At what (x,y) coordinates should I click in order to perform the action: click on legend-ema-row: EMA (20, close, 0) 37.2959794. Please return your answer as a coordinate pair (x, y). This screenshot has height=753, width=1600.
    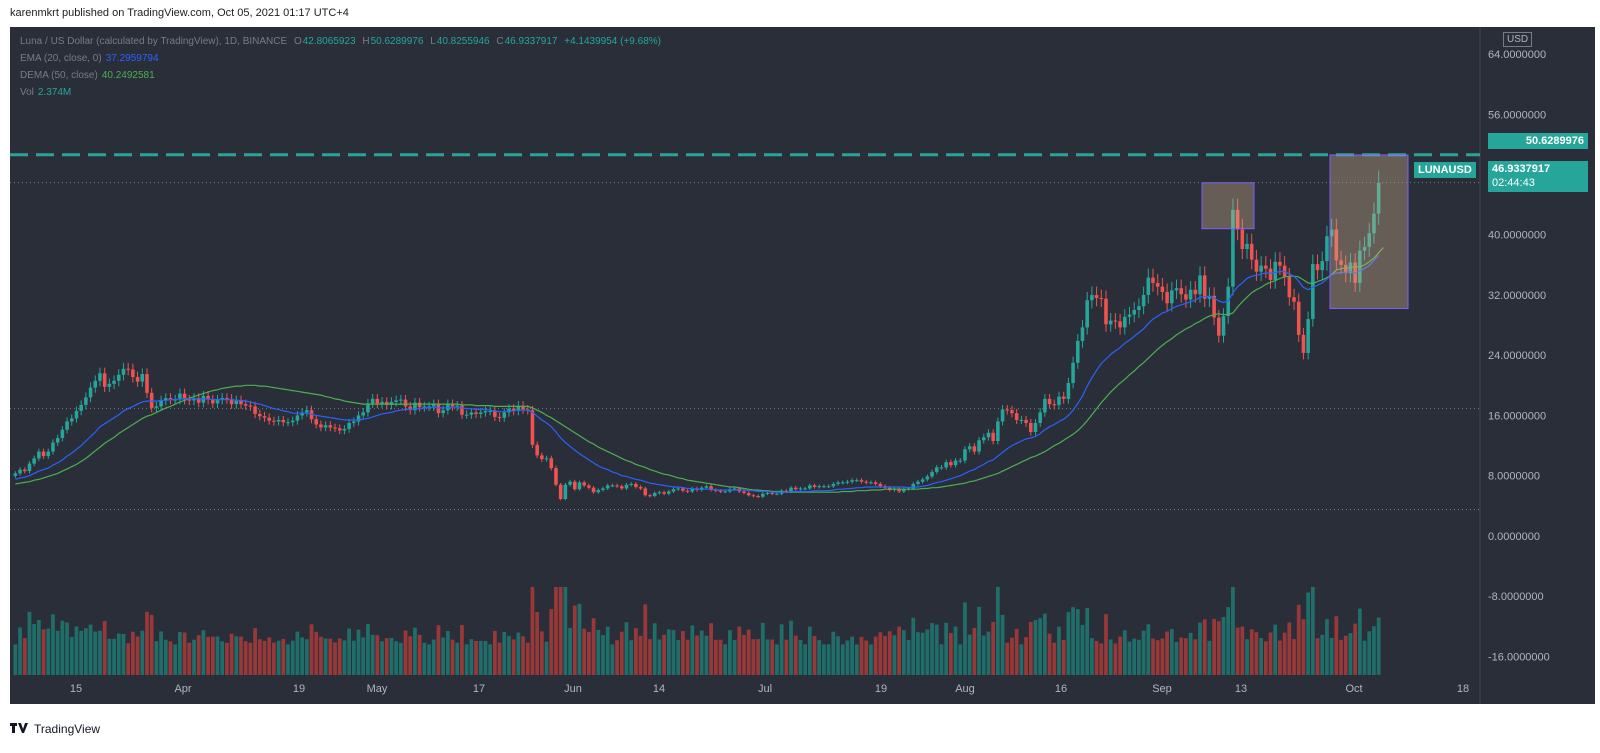
    Looking at the image, I should click on (340, 58).